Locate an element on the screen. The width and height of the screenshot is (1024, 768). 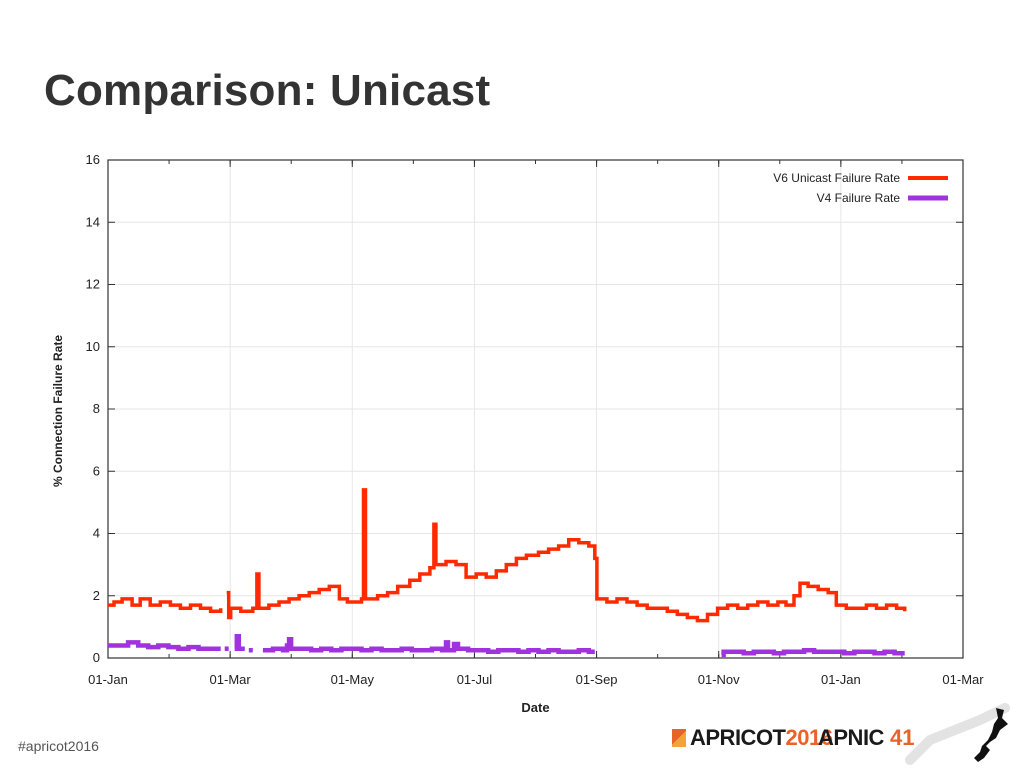
footer-hashtag: #apricot2016 is located at coordinates (58, 746).